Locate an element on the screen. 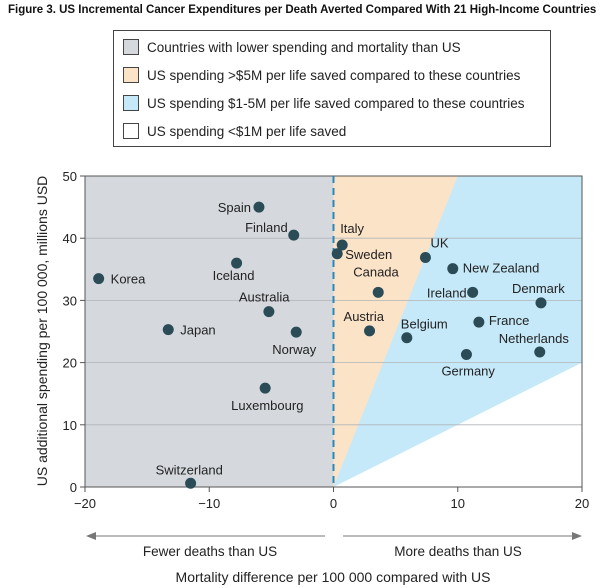  point-label: Korea is located at coordinates (128, 279).